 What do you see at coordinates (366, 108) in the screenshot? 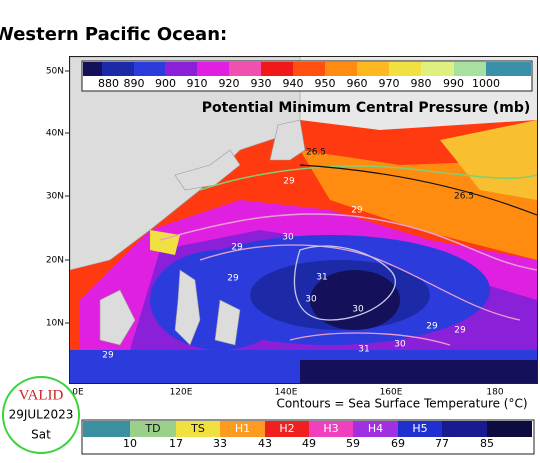
I see `map-title: Potential Minimum Central Pressure (mb)` at bounding box center [366, 108].